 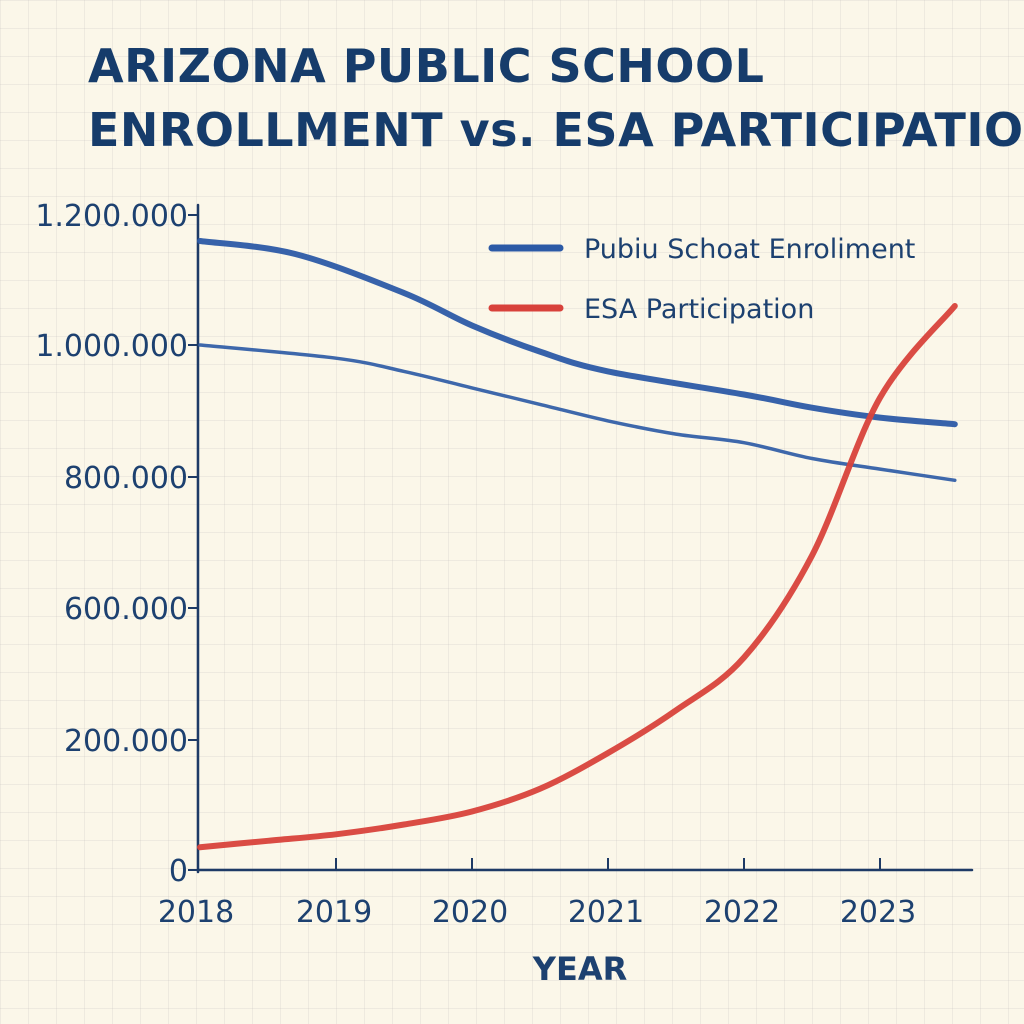 What do you see at coordinates (111, 346) in the screenshot?
I see `y-tick-label: 1.000.000` at bounding box center [111, 346].